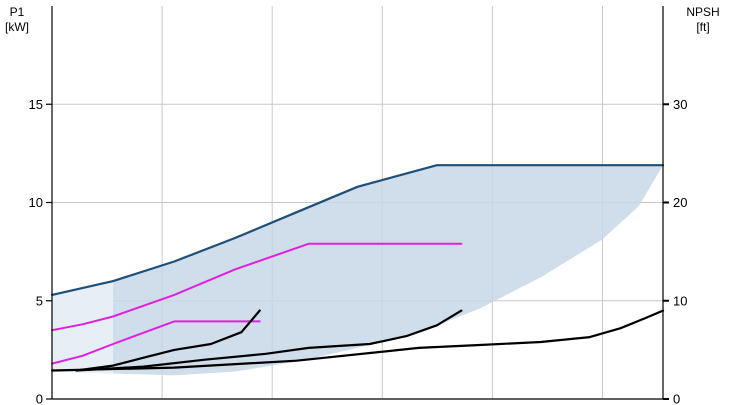 This screenshot has height=405, width=734. What do you see at coordinates (680, 202) in the screenshot?
I see `right-tick-label: 20` at bounding box center [680, 202].